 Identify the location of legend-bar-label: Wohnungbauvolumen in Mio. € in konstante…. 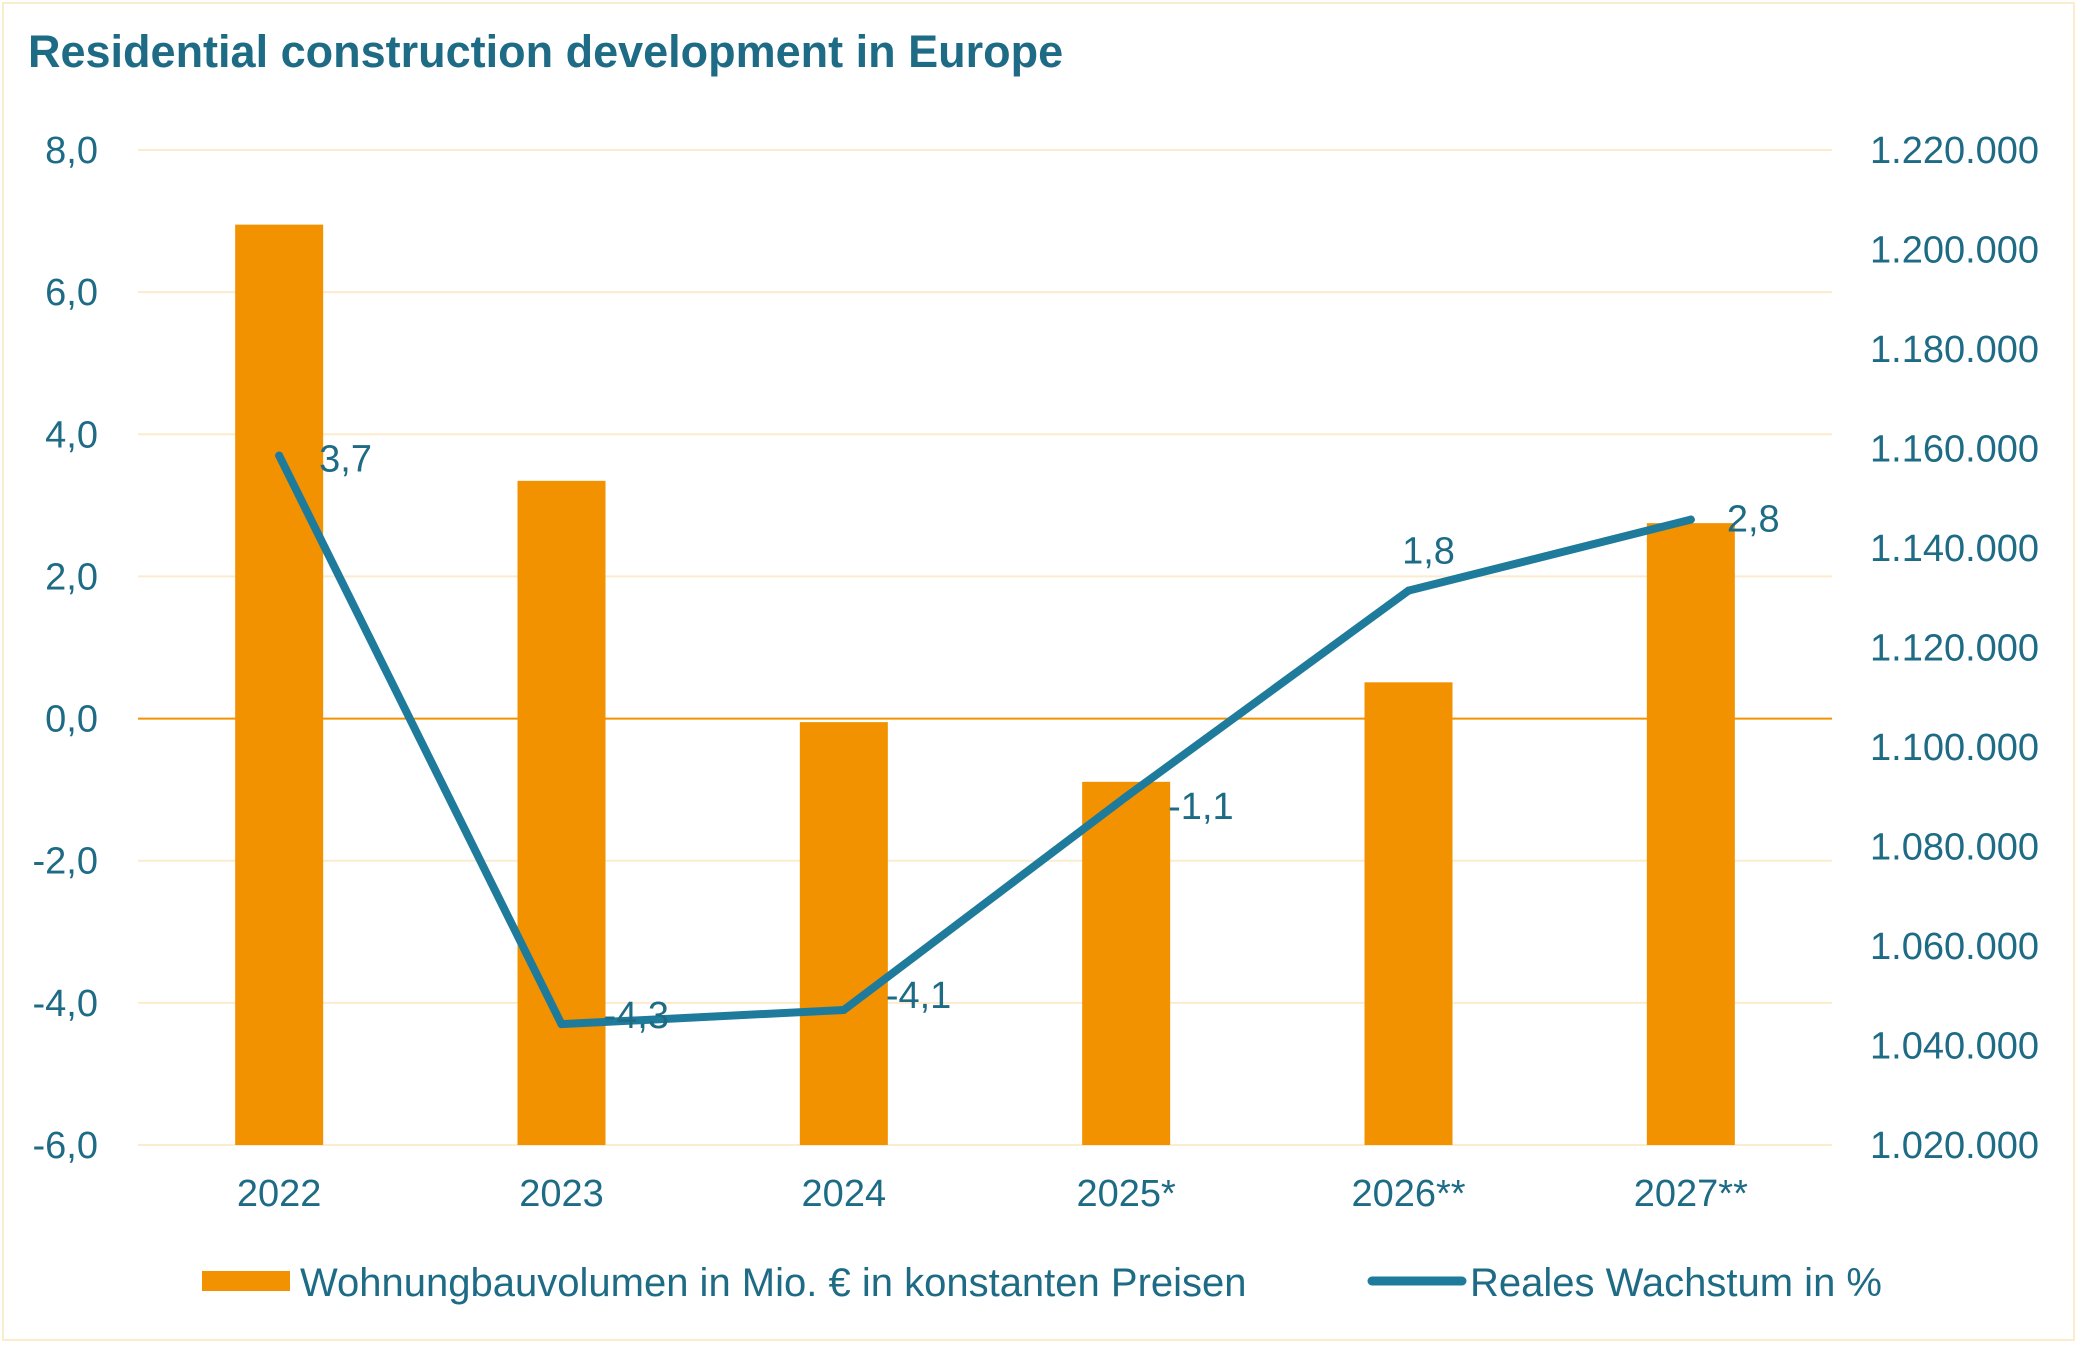
(773, 1283).